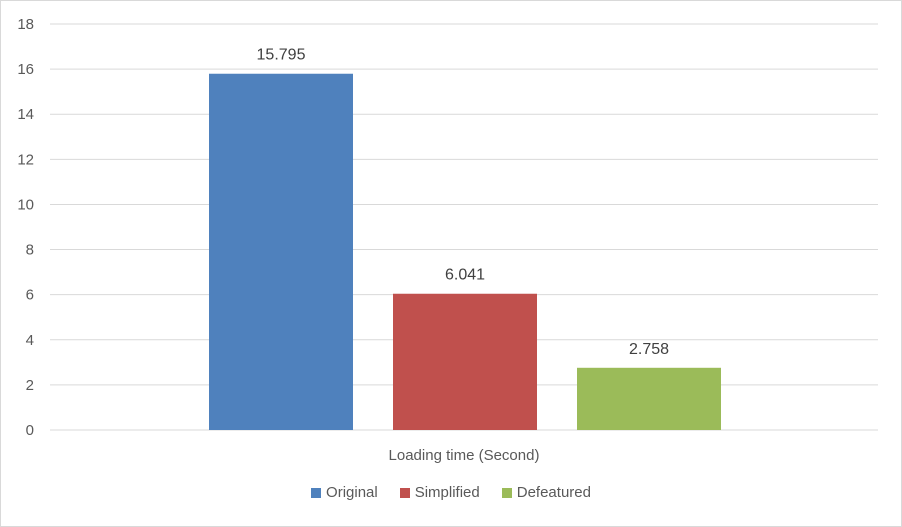 Image resolution: width=902 pixels, height=527 pixels. I want to click on legend-swatch-defeatured, so click(506, 492).